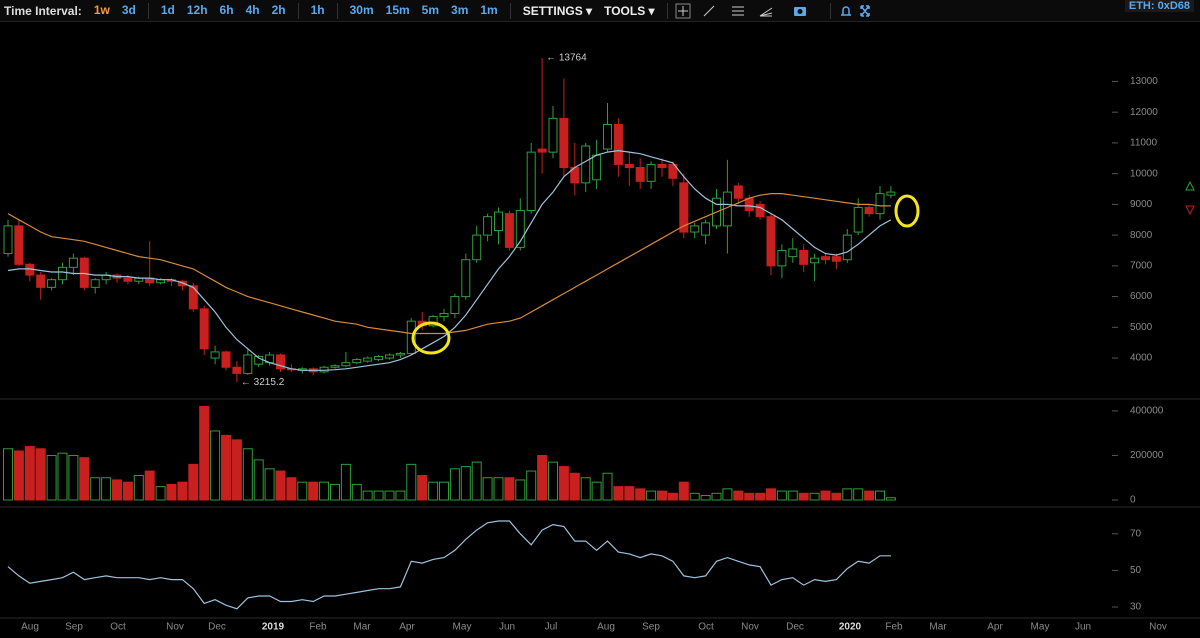  I want to click on separator, so click(148, 10).